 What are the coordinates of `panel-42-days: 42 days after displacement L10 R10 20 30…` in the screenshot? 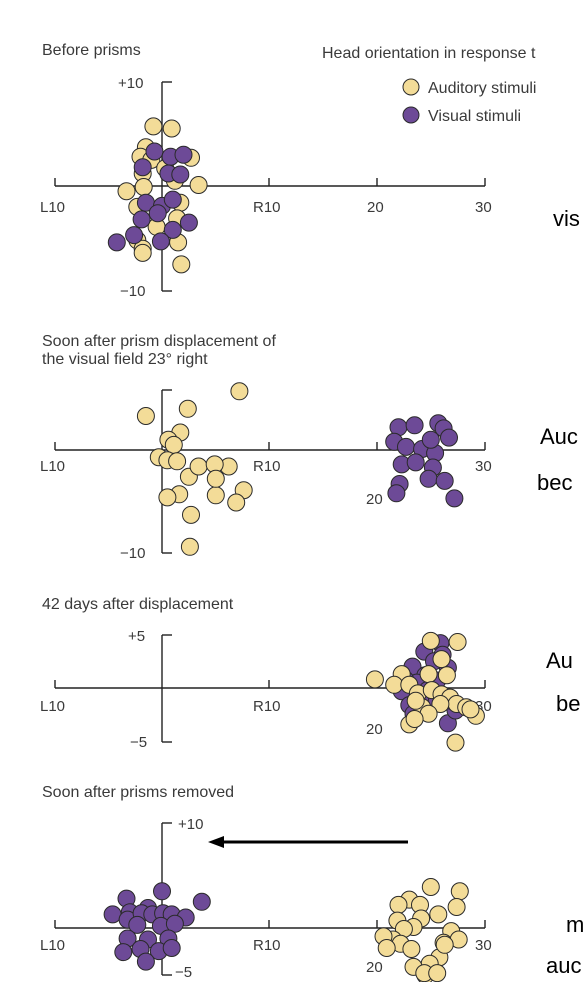 It's located at (266, 674).